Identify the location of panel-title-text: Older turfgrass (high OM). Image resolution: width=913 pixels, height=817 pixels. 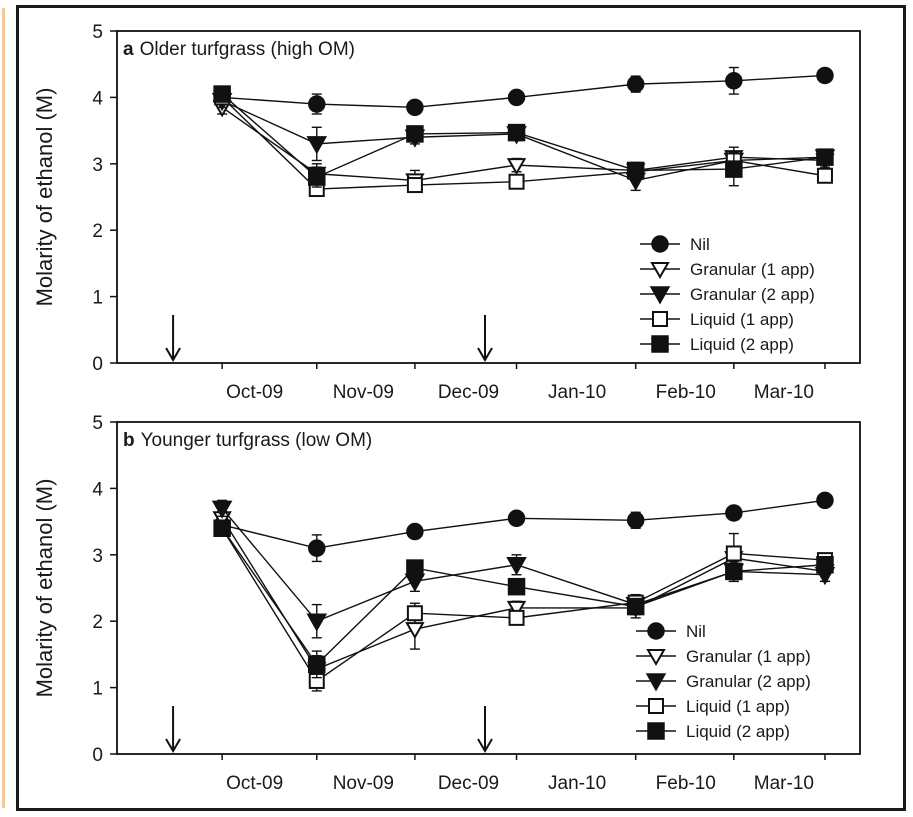
(247, 49).